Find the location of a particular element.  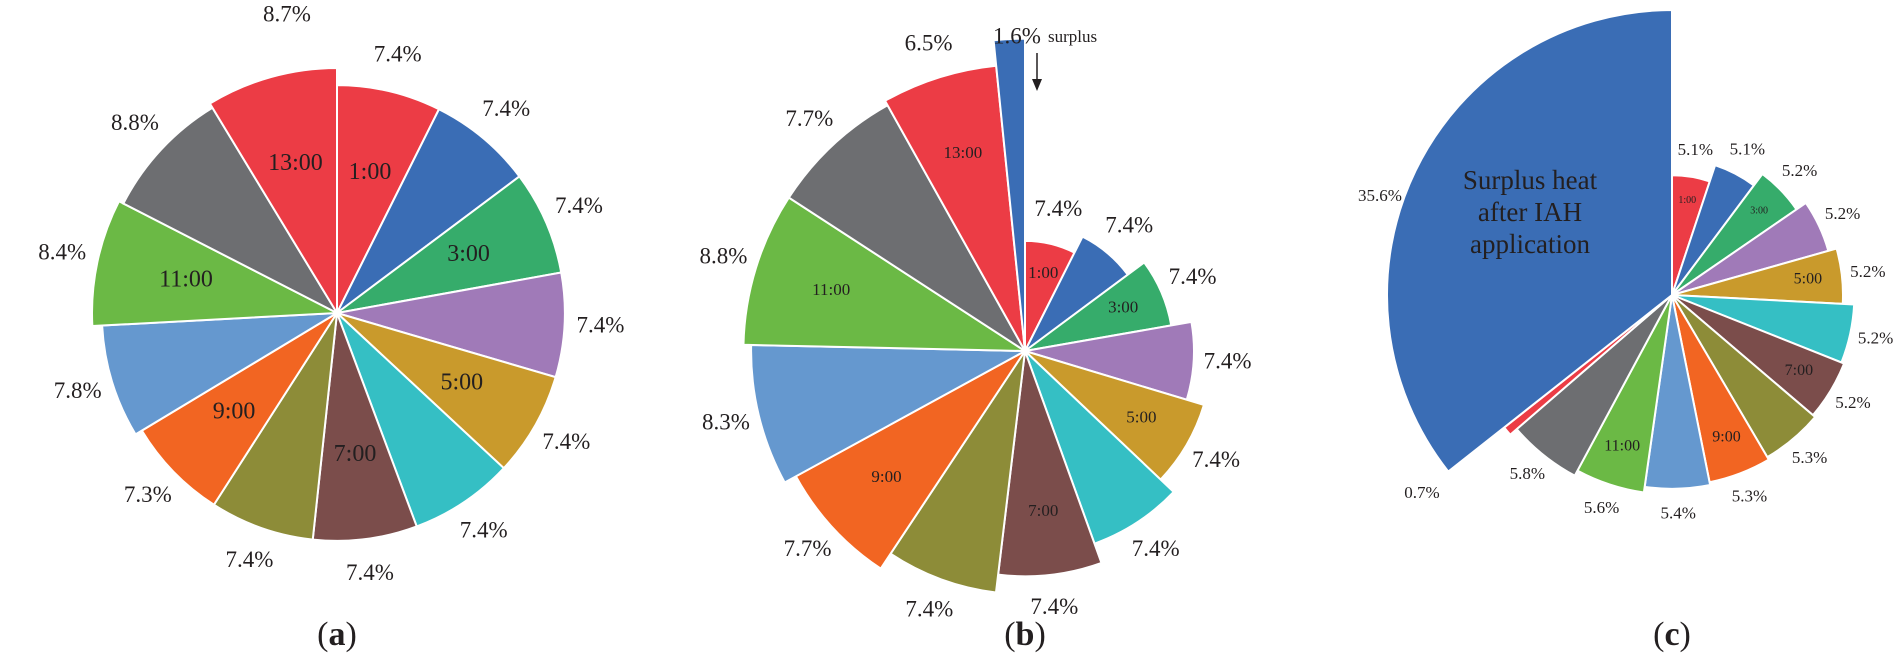

value-label: 8.7% is located at coordinates (287, 13).